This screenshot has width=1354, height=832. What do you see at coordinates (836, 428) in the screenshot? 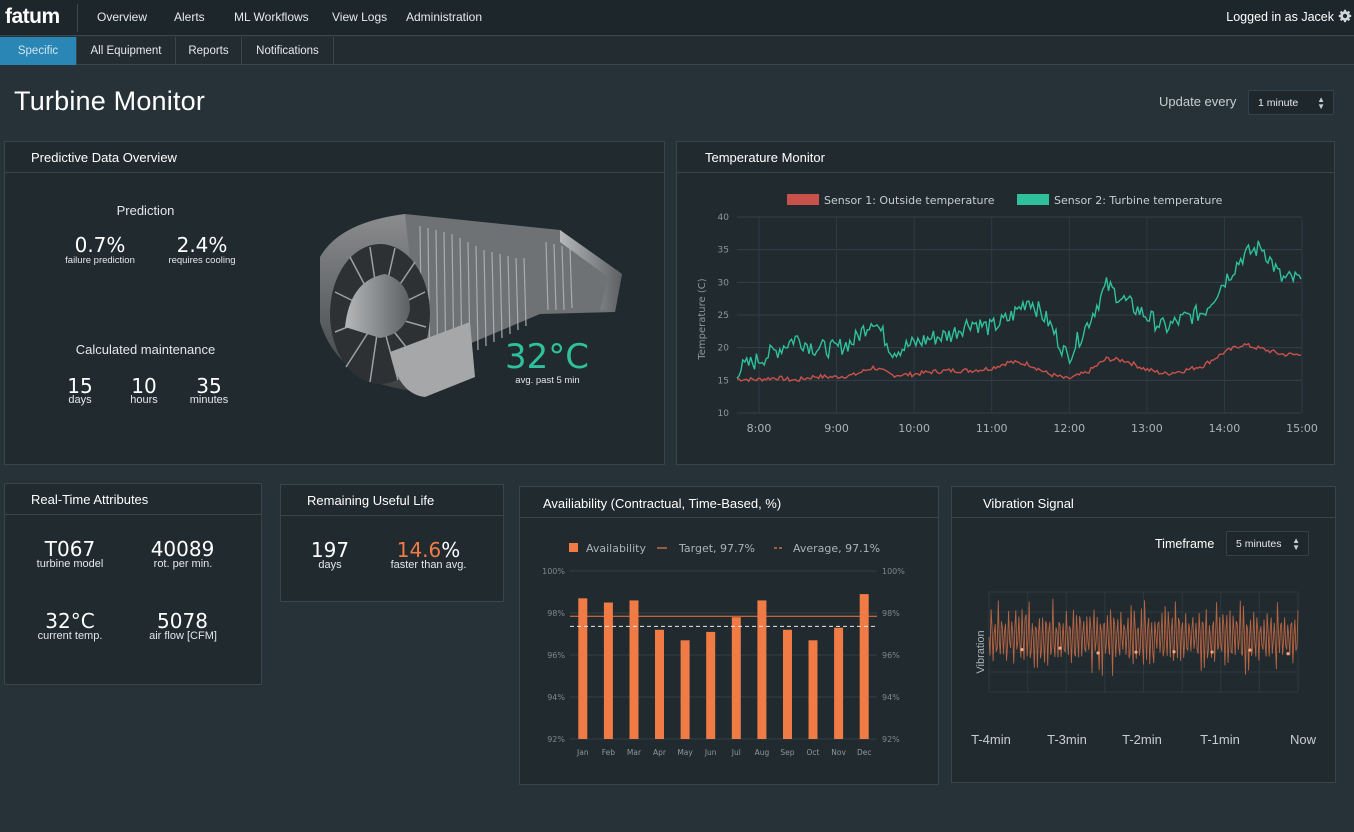
I see `x-tick-label: 9:00` at bounding box center [836, 428].